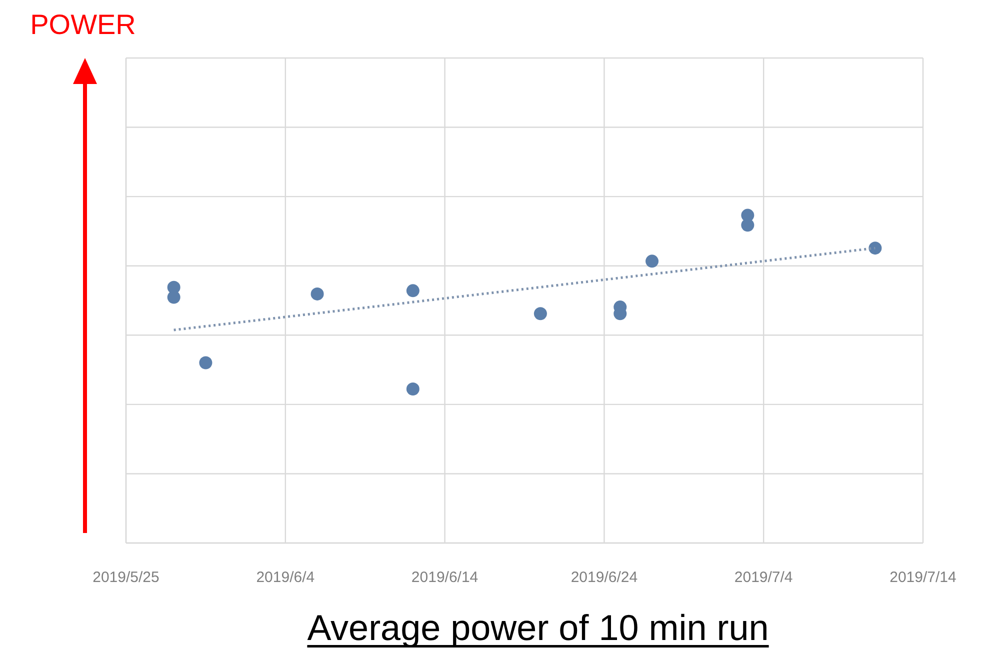  Describe the element at coordinates (285, 577) in the screenshot. I see `x-tick-label: 2019/6/4` at that location.